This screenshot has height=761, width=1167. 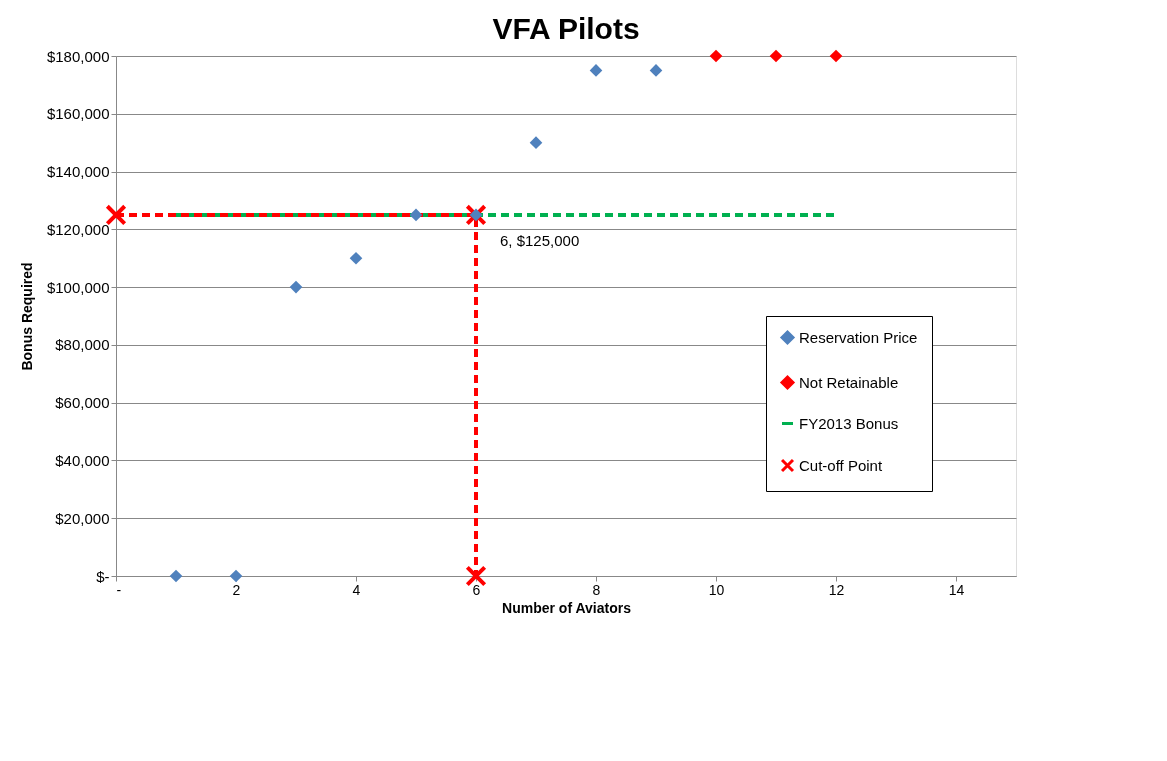 What do you see at coordinates (836, 589) in the screenshot?
I see `x-tick-label: 12` at bounding box center [836, 589].